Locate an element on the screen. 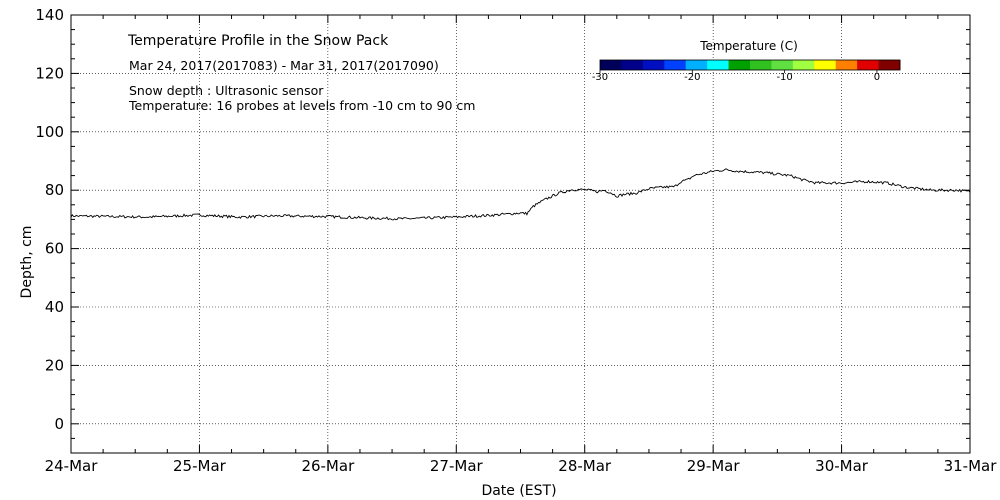  temperature-colorbar: Temperature (C) -30 -20 -10 0 is located at coordinates (746, 61).